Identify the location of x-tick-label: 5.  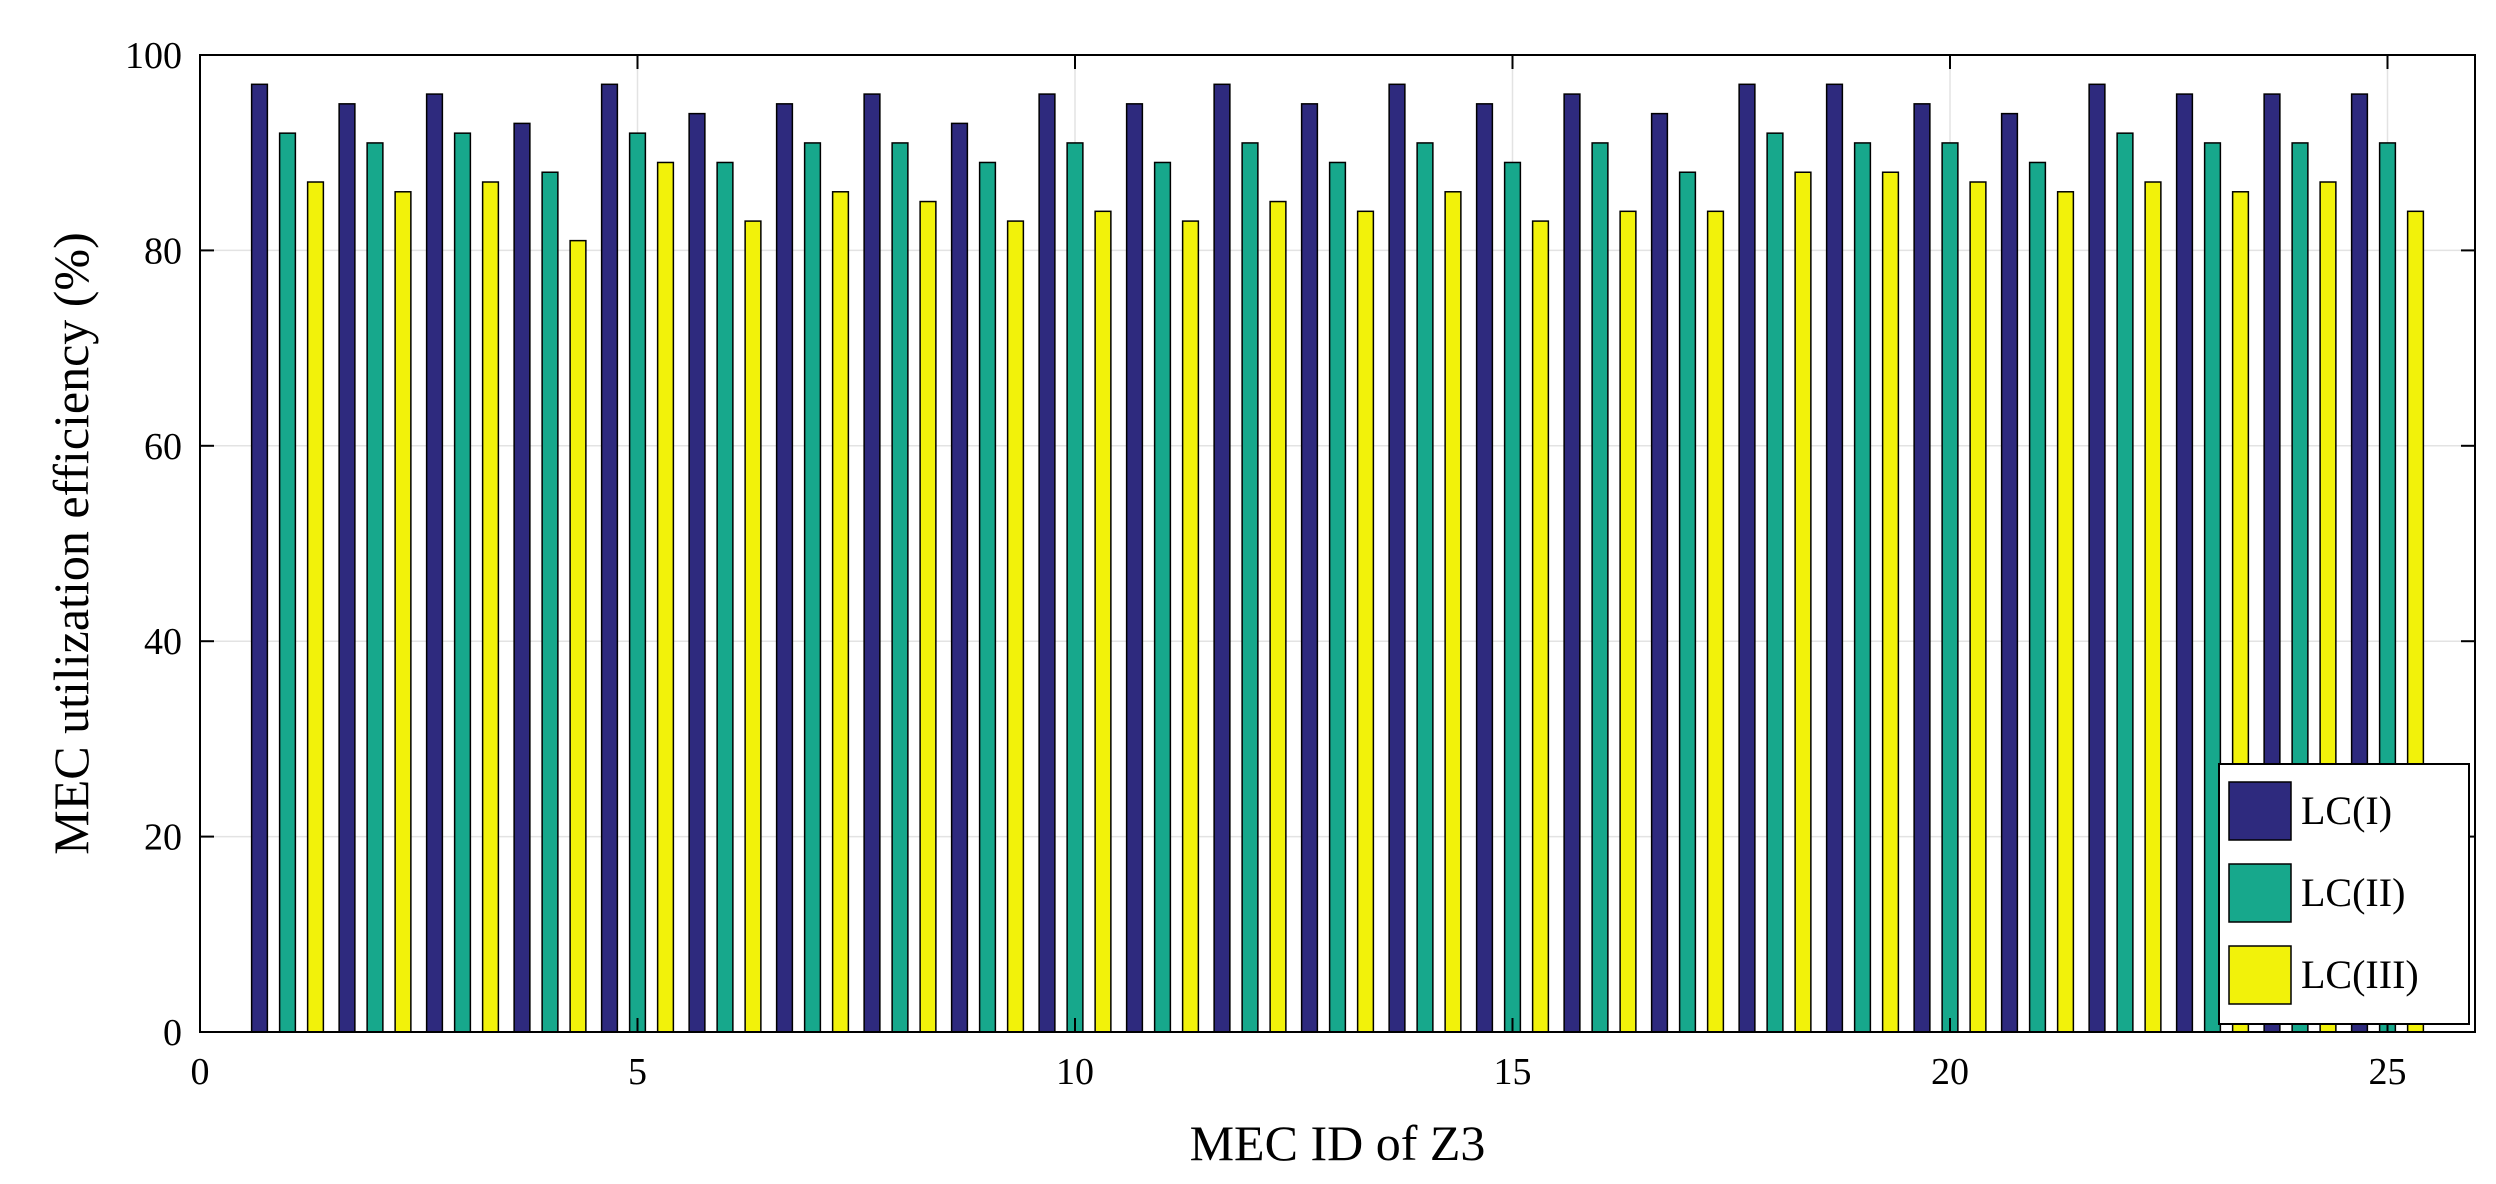
(637, 1072).